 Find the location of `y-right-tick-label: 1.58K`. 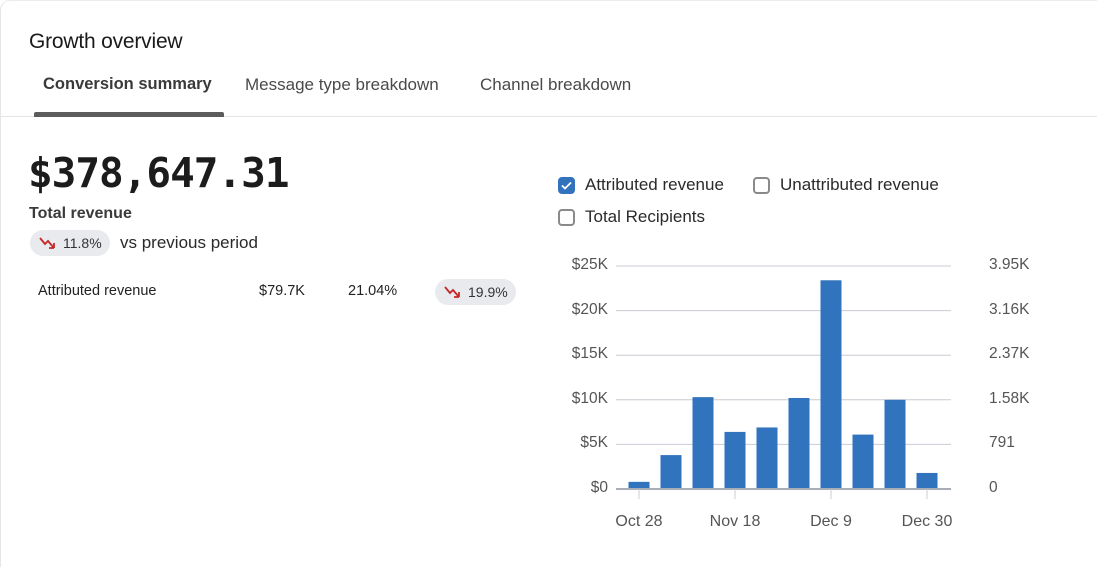

y-right-tick-label: 1.58K is located at coordinates (1009, 398).